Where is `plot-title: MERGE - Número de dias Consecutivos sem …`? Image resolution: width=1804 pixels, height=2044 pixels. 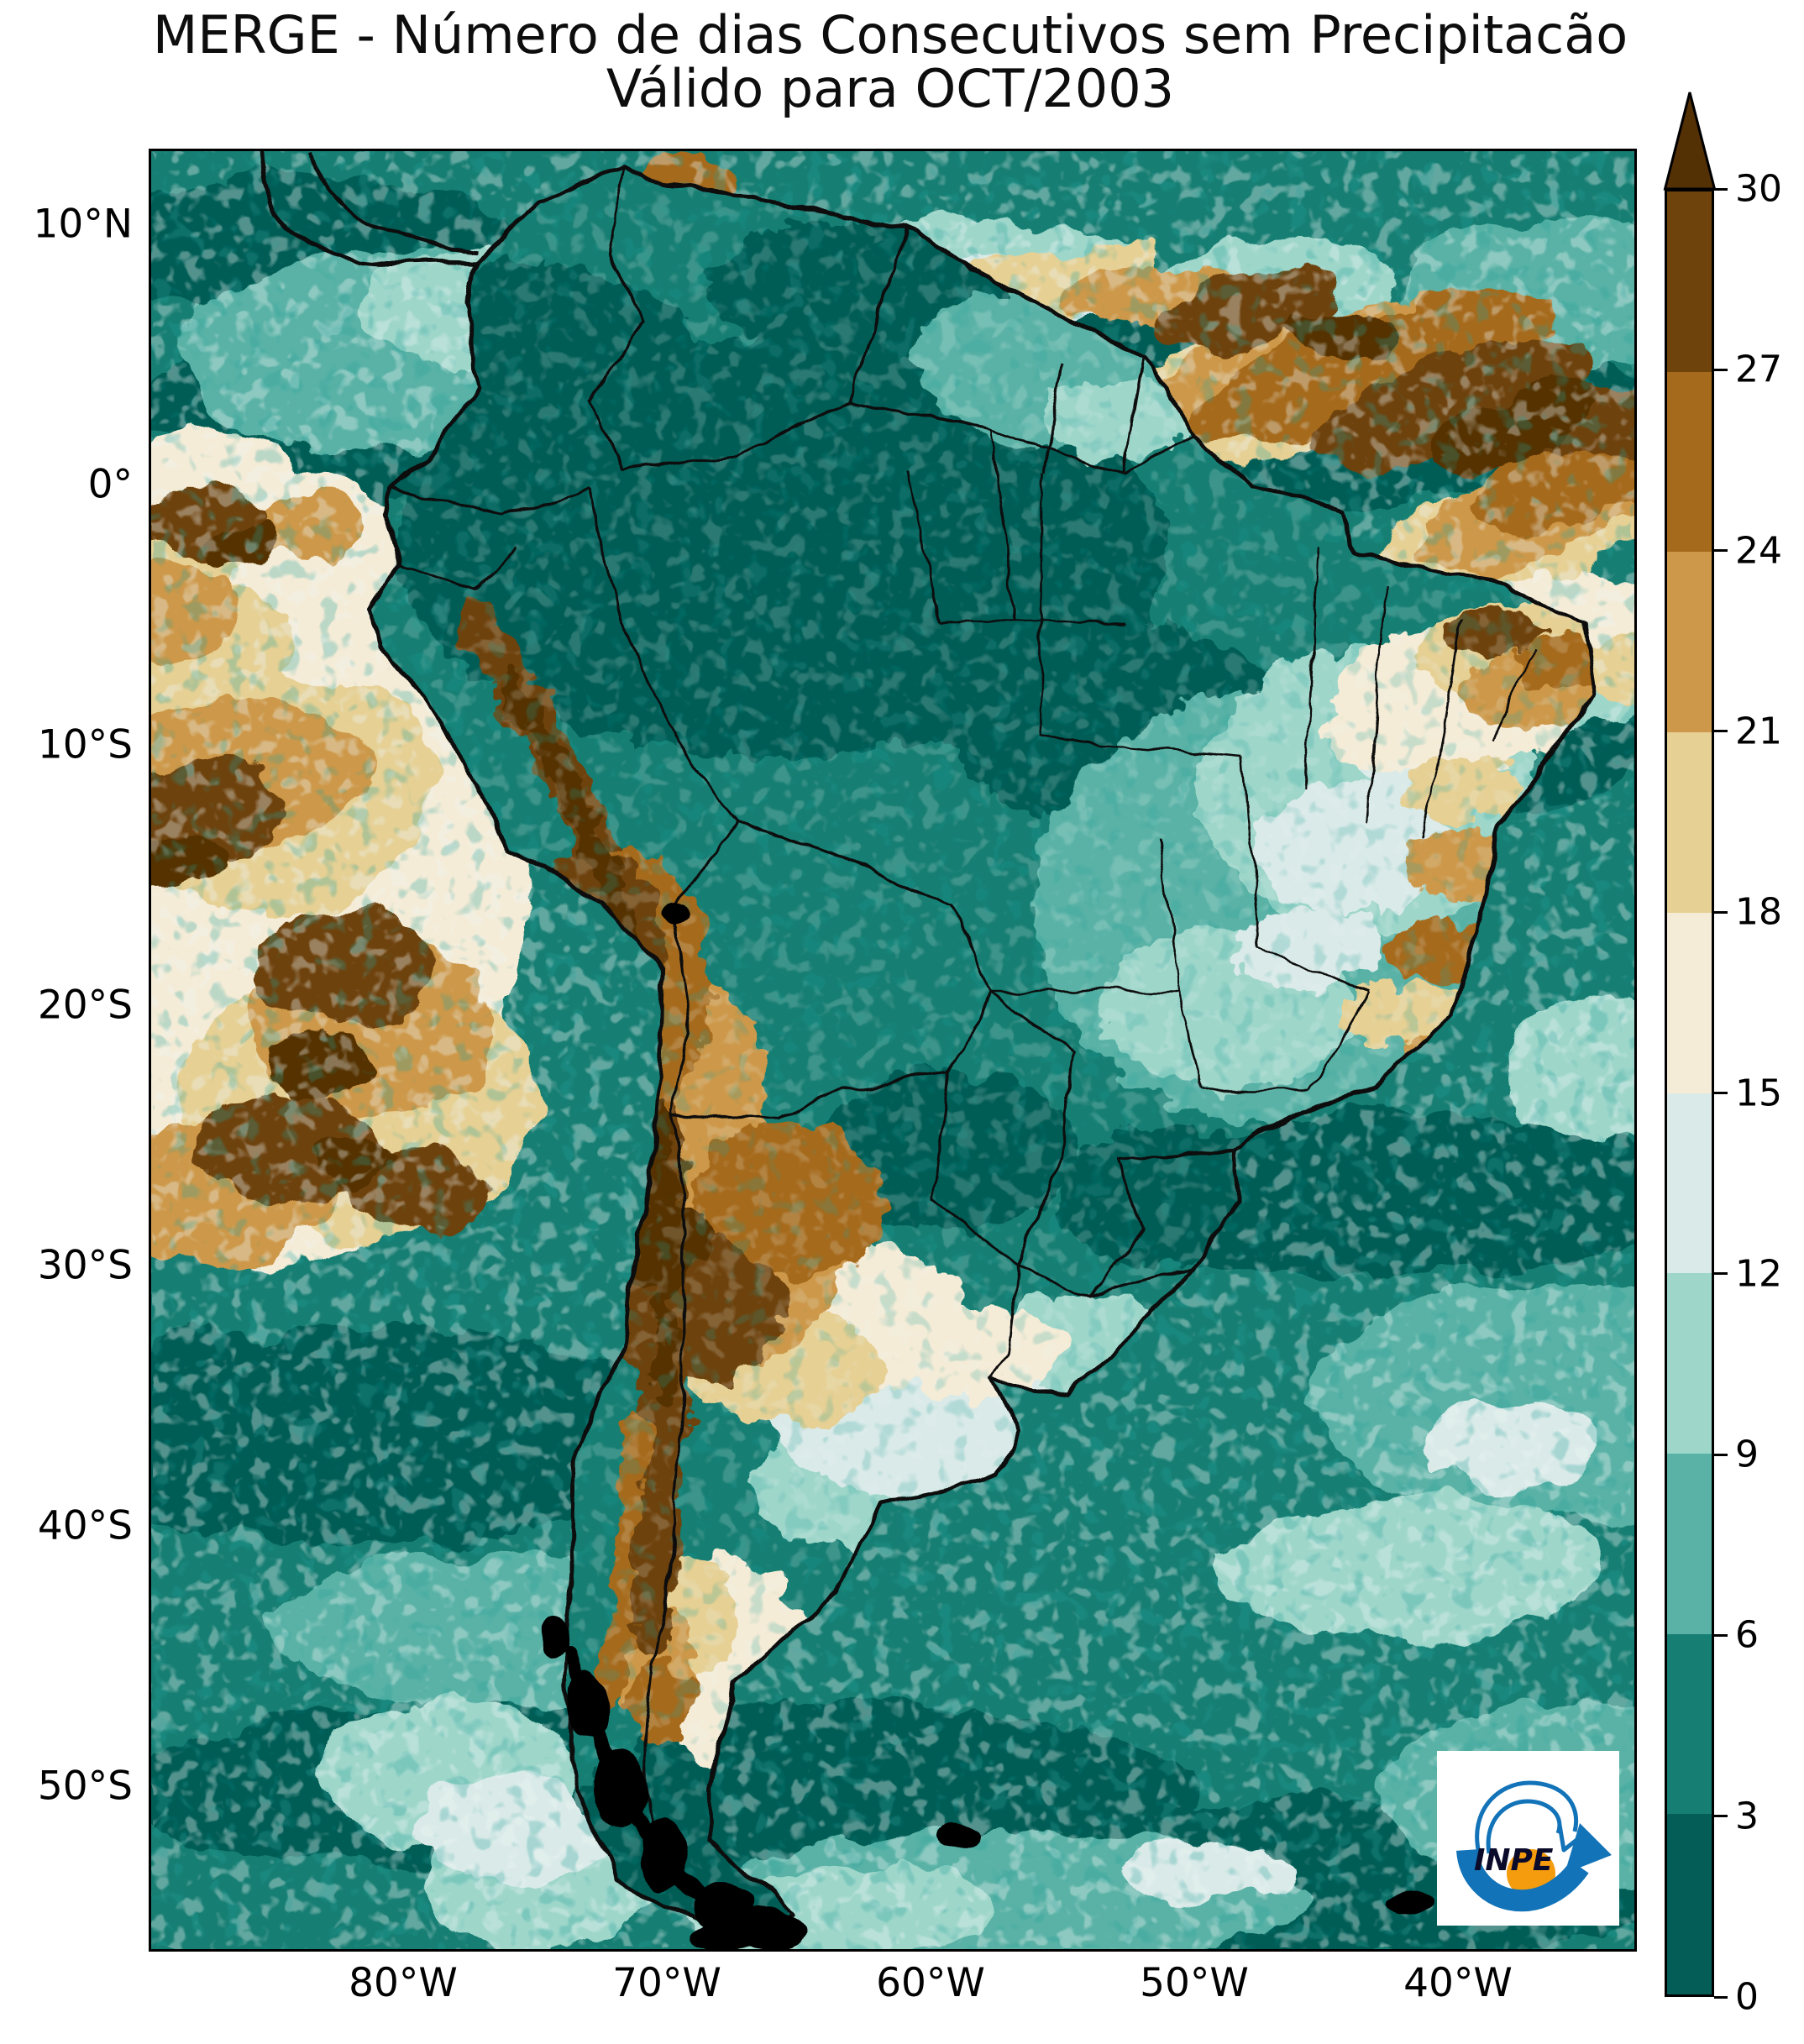
plot-title: MERGE - Número de dias Consecutivos sem … is located at coordinates (890, 62).